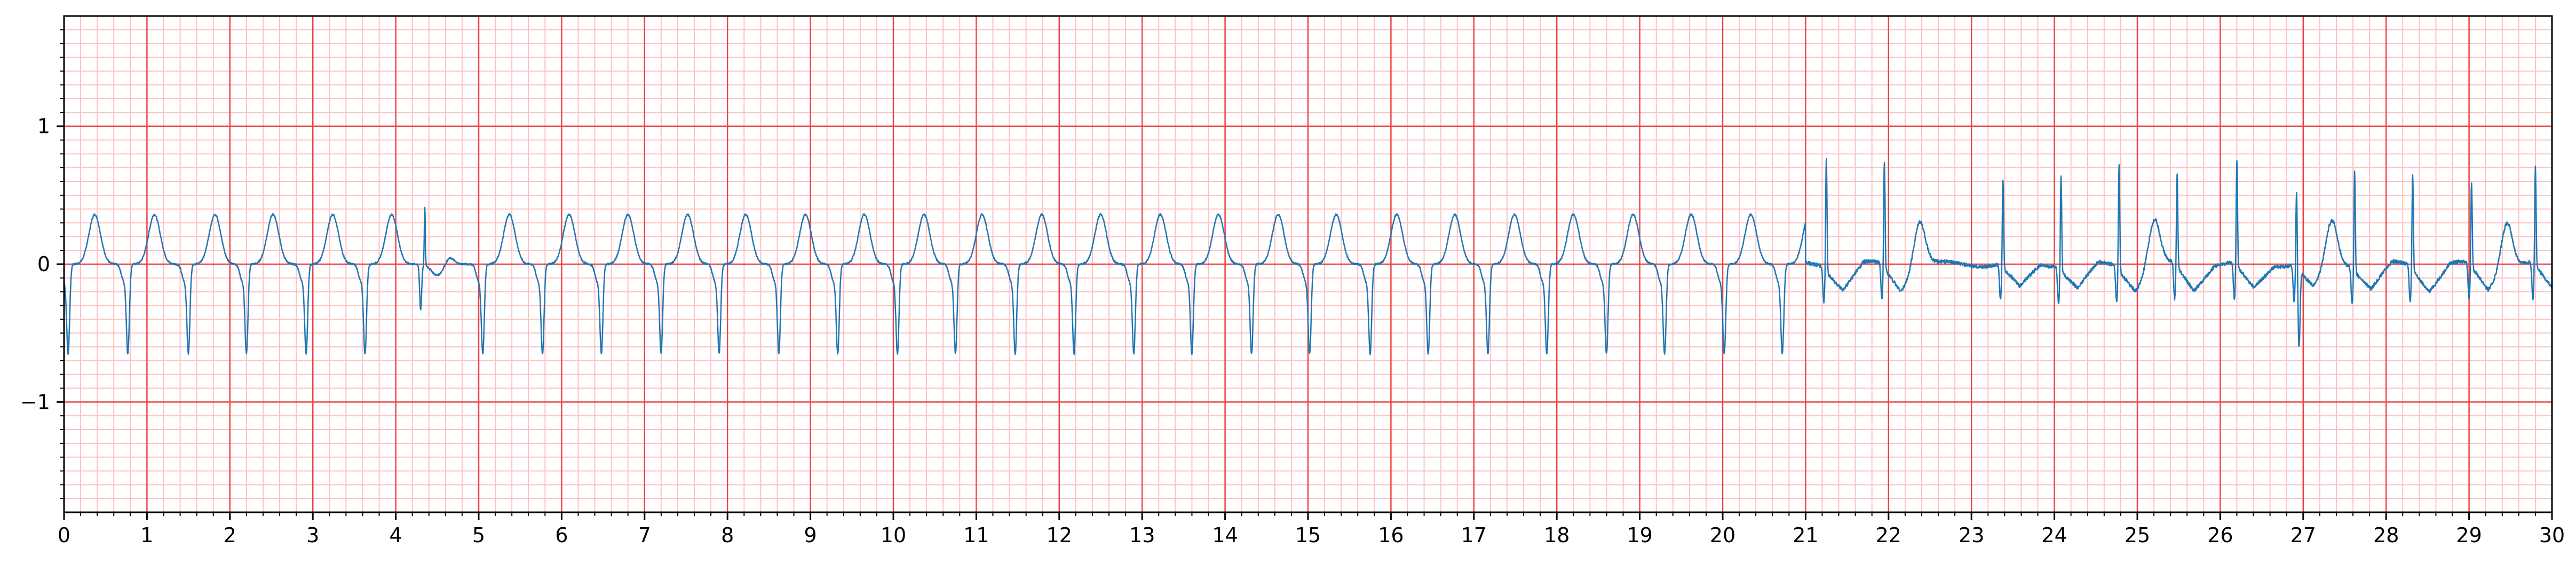 Image resolution: width=2576 pixels, height=563 pixels. Describe the element at coordinates (1889, 535) in the screenshot. I see `x-tick-label: 22` at that location.